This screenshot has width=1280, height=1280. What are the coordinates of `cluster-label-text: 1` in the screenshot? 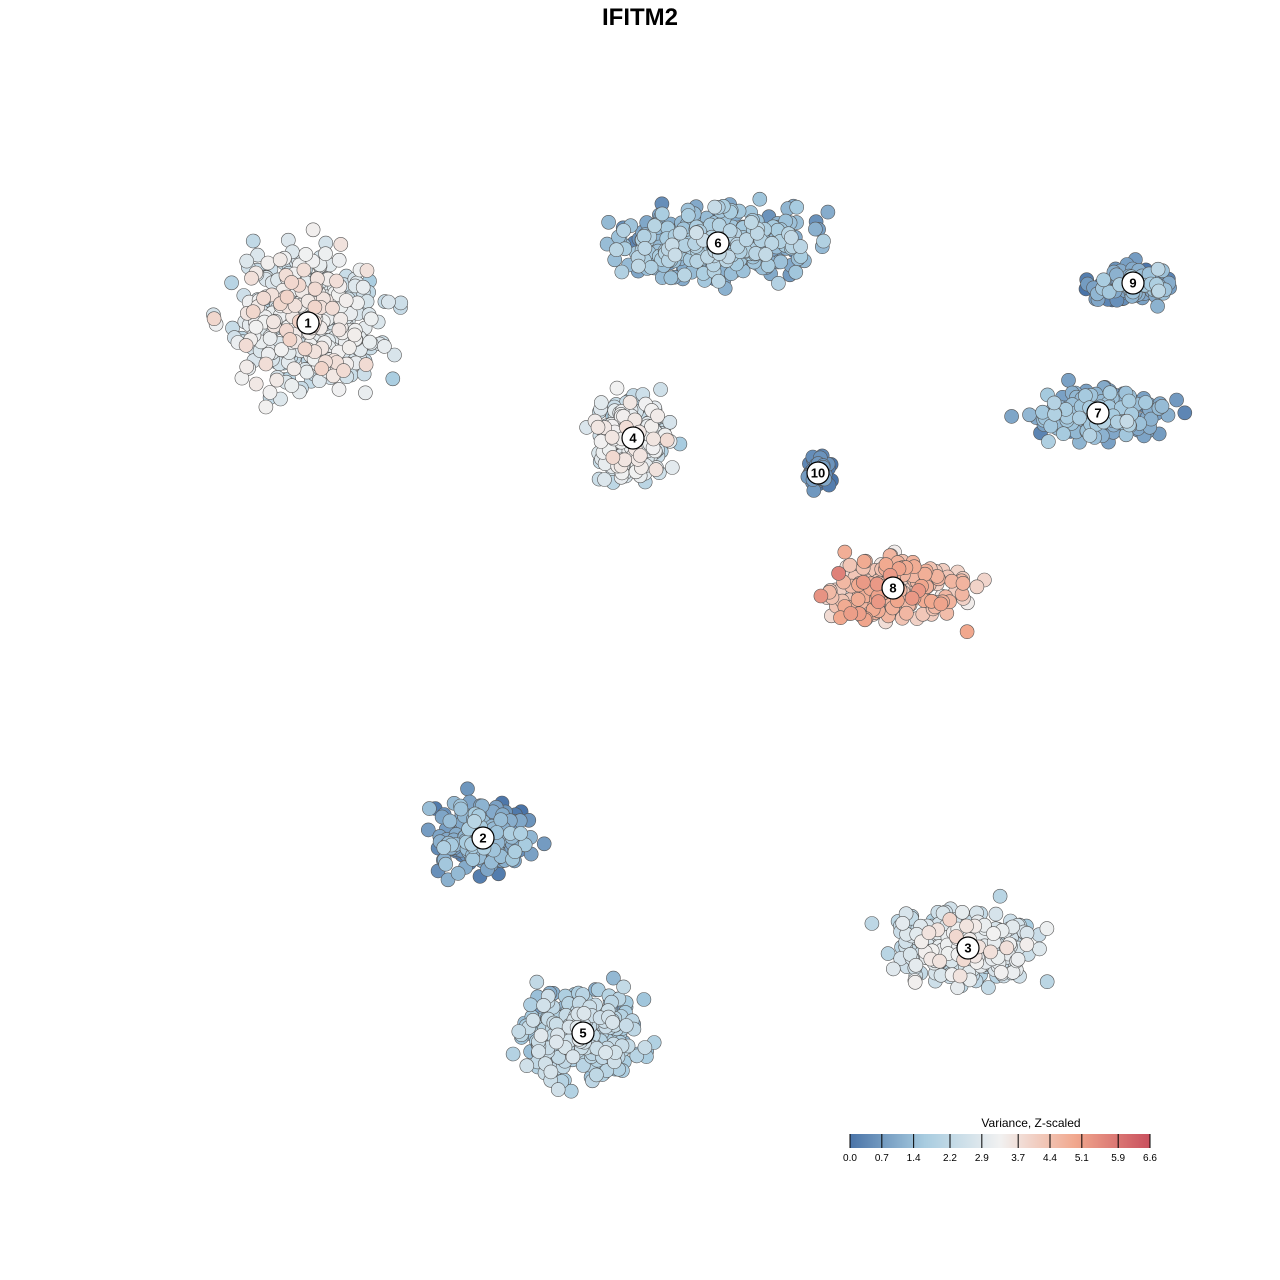 It's located at (307, 323).